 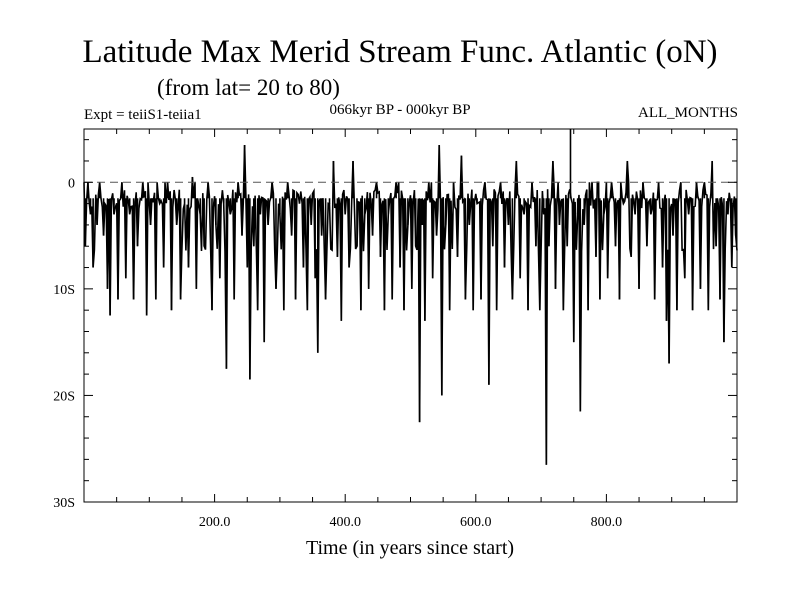 What do you see at coordinates (345, 522) in the screenshot?
I see `x-tick-label: 400.0` at bounding box center [345, 522].